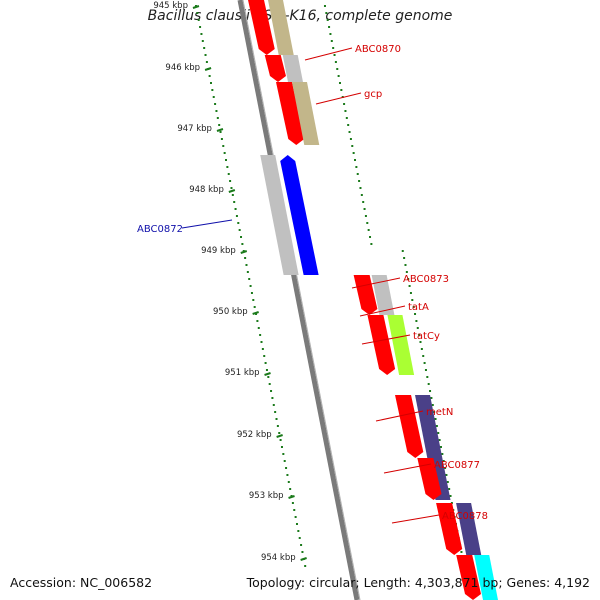 Image resolution: width=600 pixels, height=600 pixels. Describe the element at coordinates (299, 215) in the screenshot. I see `reverse-cds-abc0872` at that location.